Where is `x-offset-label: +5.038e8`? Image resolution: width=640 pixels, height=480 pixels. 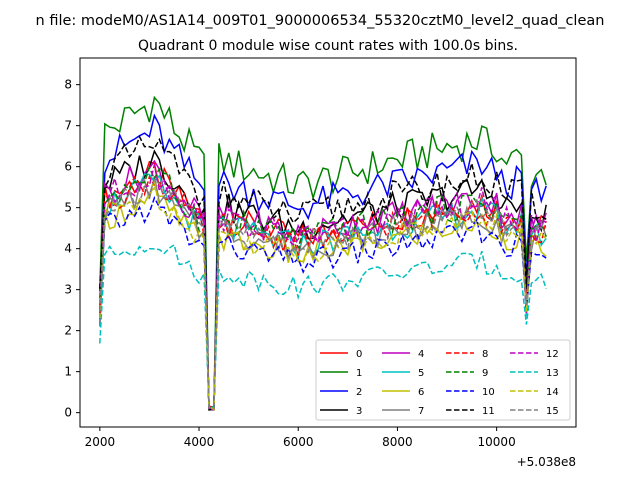
x-offset-label: +5.038e8 is located at coordinates (546, 462).